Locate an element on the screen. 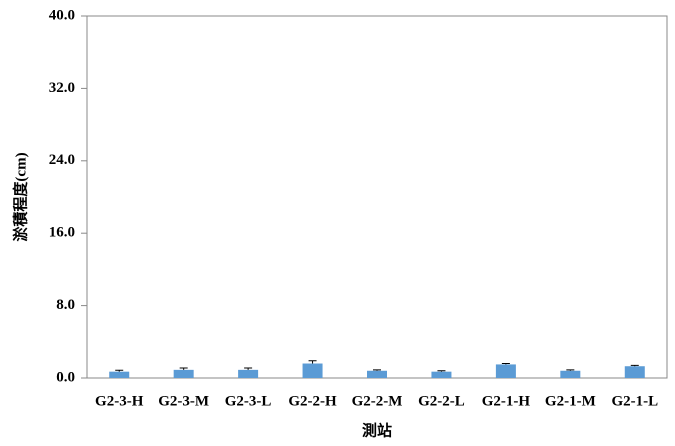  x-tick-label: G2-3-L is located at coordinates (248, 401).